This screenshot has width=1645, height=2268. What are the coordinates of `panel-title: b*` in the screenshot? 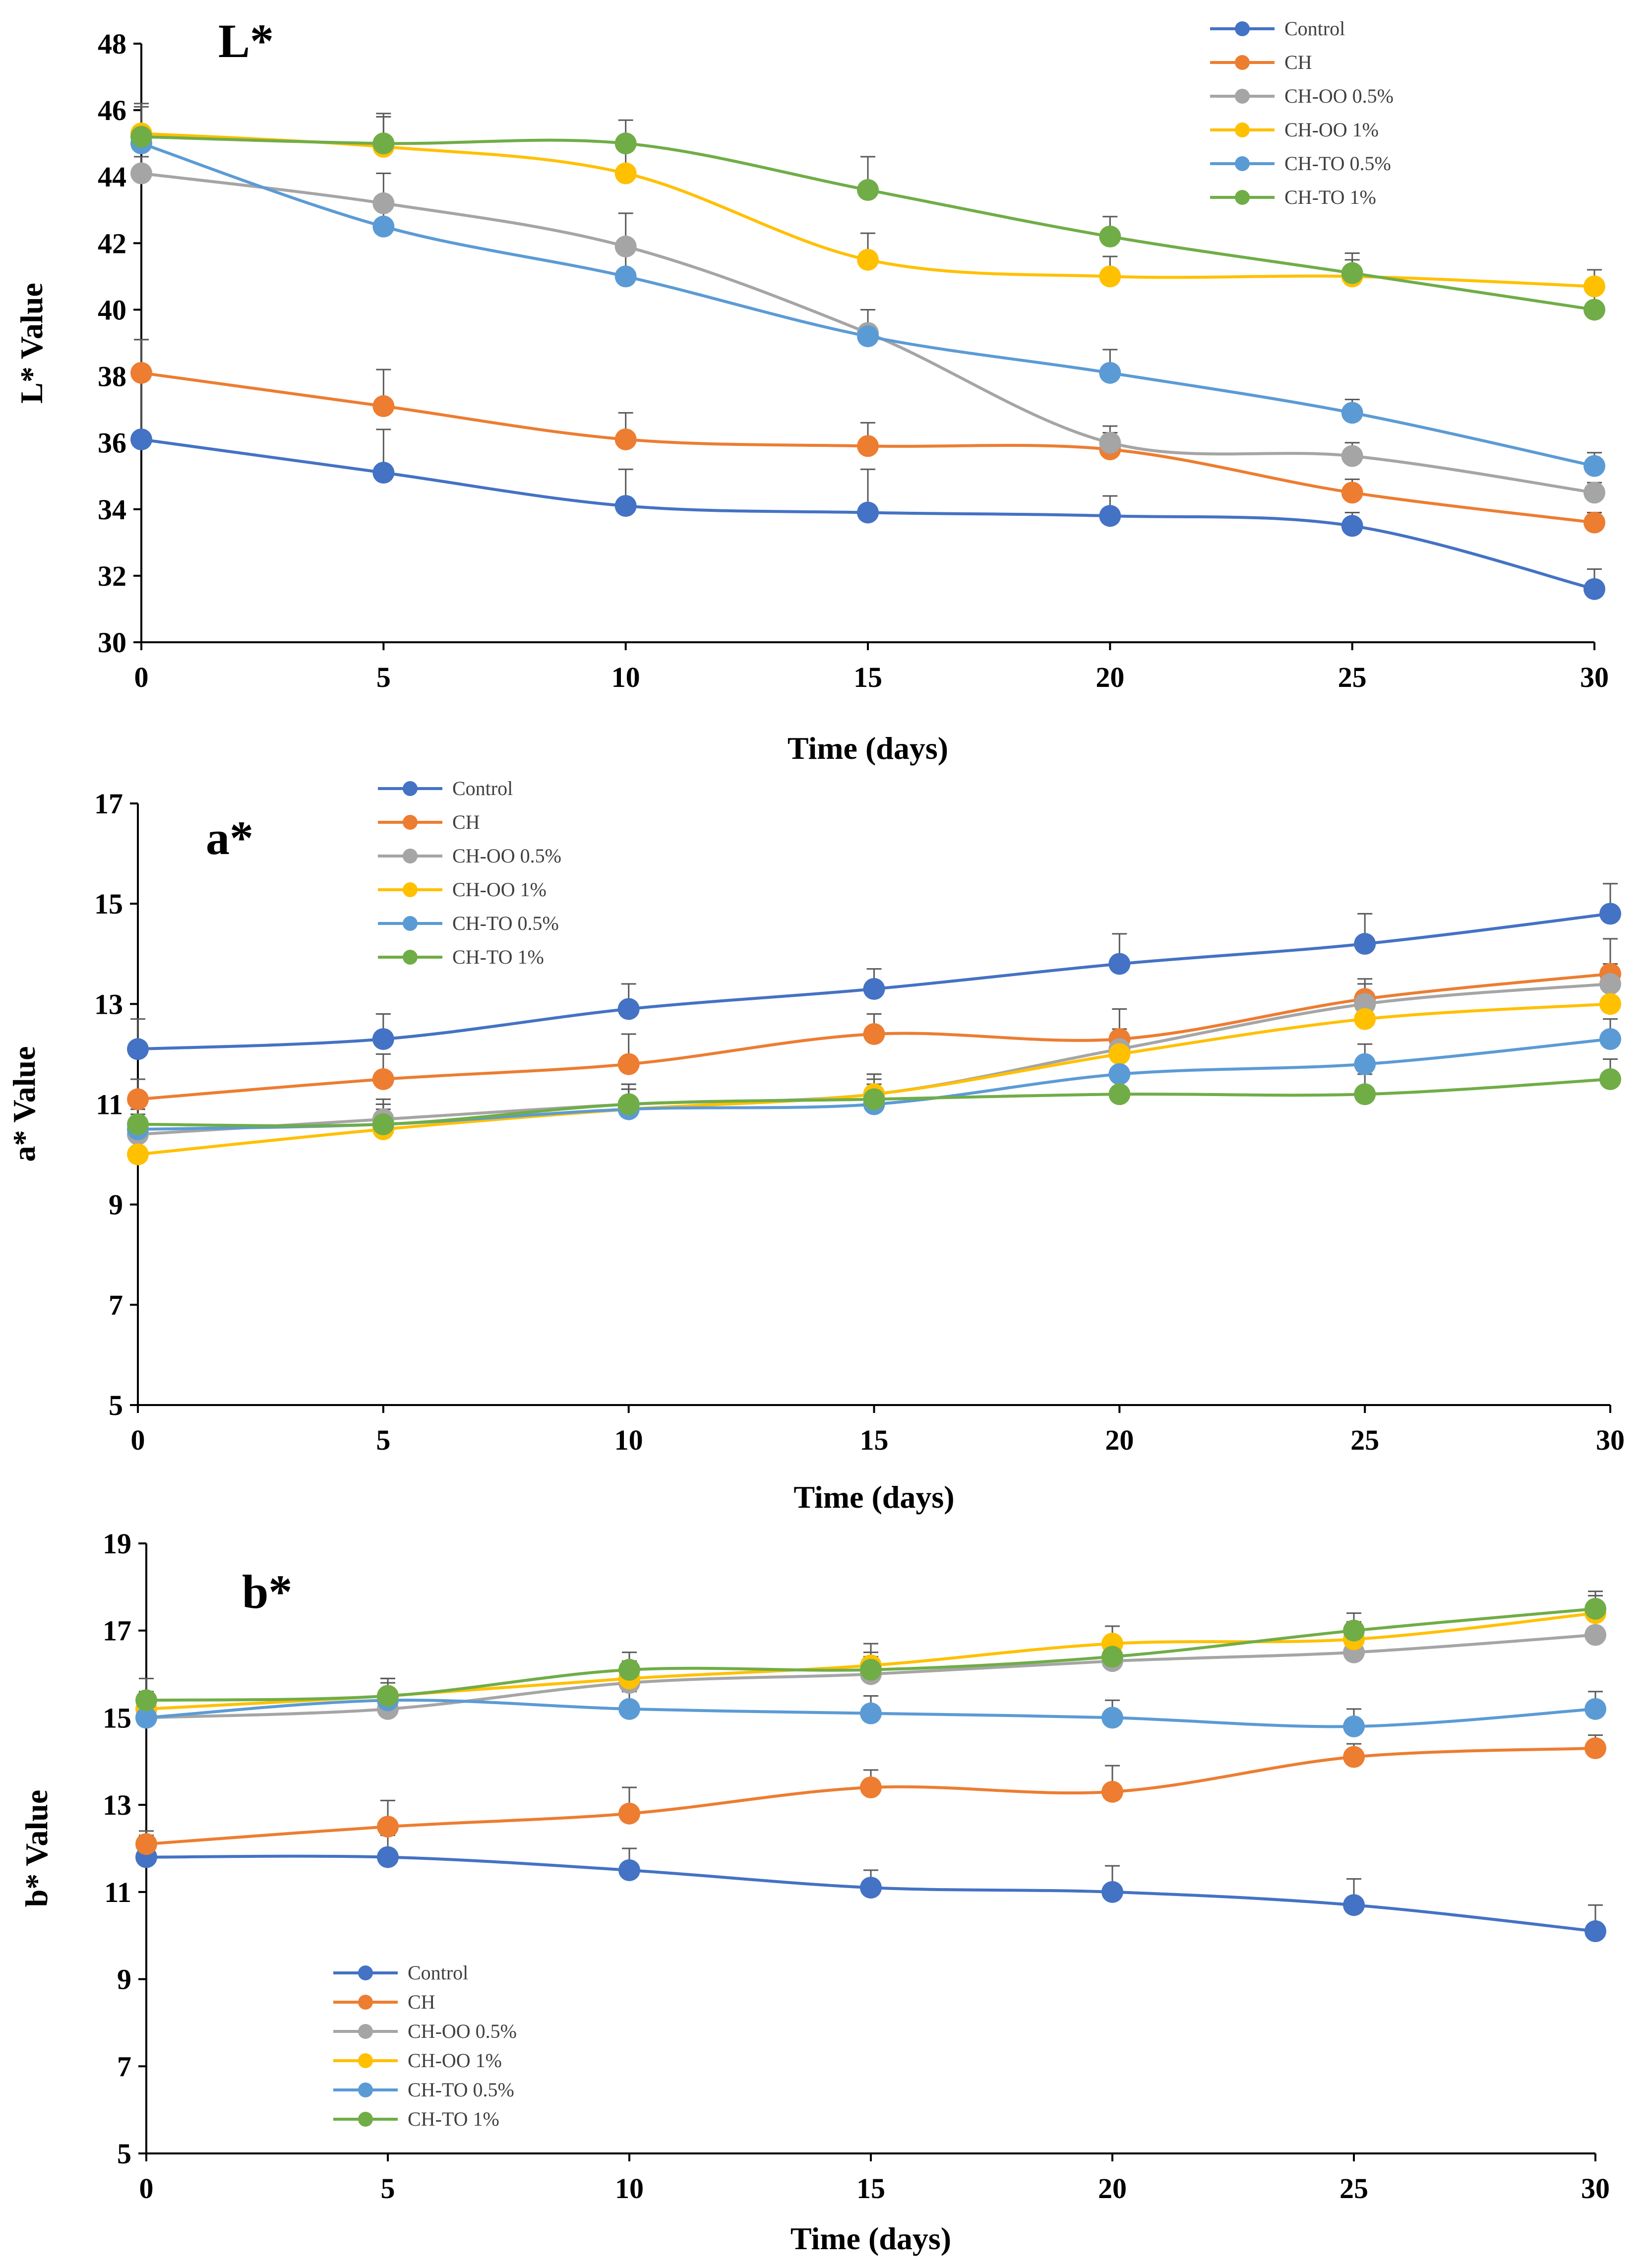 It's located at (267, 1591).